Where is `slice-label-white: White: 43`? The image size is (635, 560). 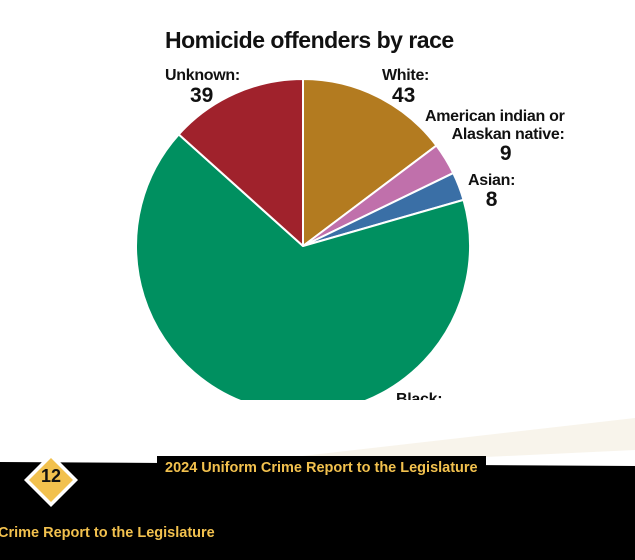
slice-label-white: White: 43 is located at coordinates (406, 87).